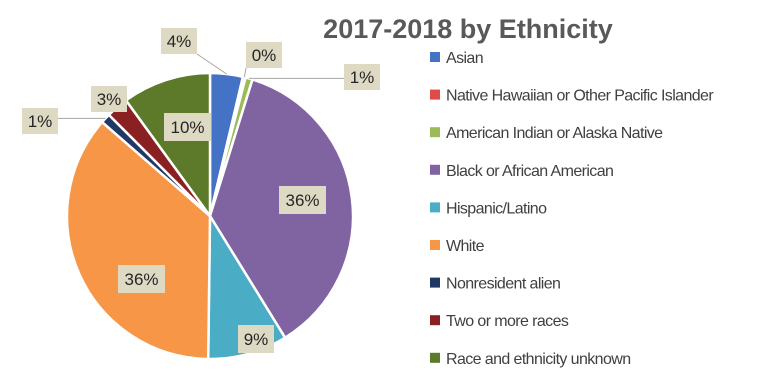 The width and height of the screenshot is (757, 375). I want to click on legend-label-black-or-african-american: Black or African American, so click(529, 171).